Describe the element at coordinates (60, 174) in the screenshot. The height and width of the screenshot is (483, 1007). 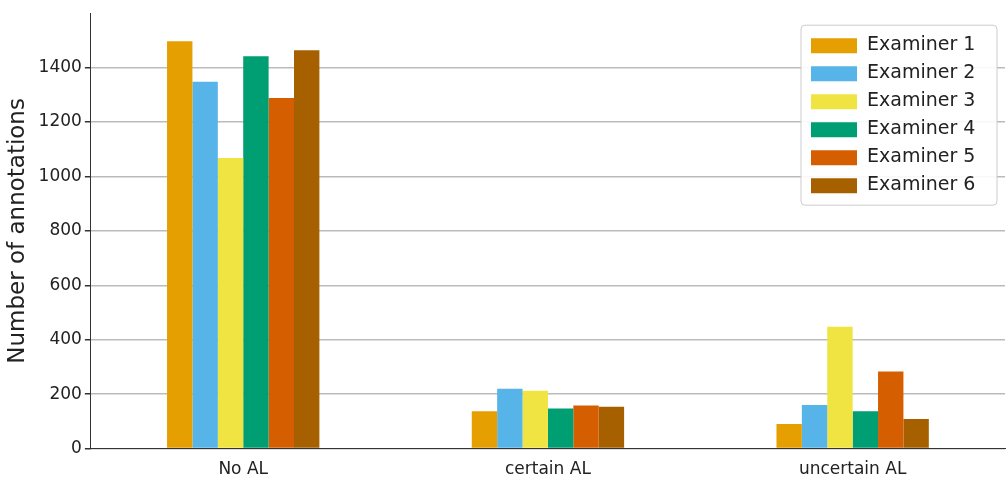
I see `y-tick-label: 1000` at that location.